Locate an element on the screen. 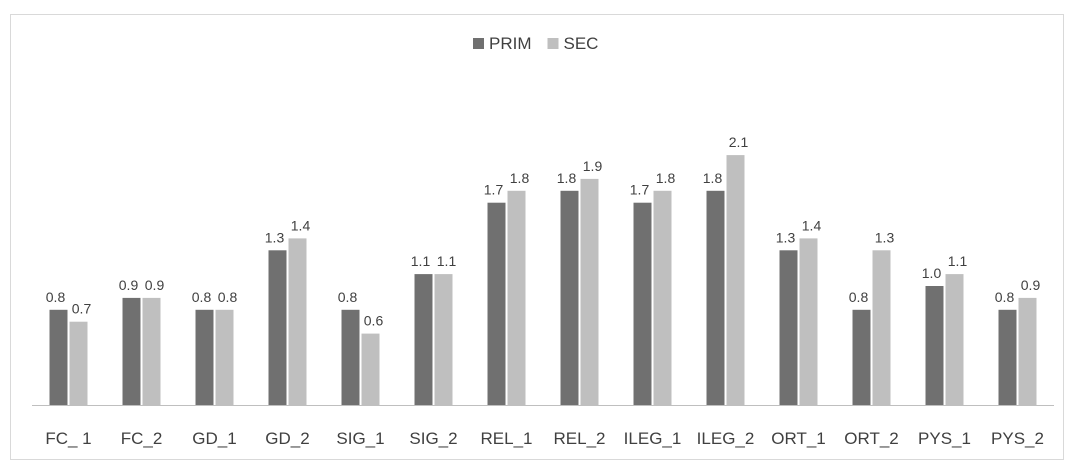  data-label-prim-3: 1.3 is located at coordinates (275, 237).